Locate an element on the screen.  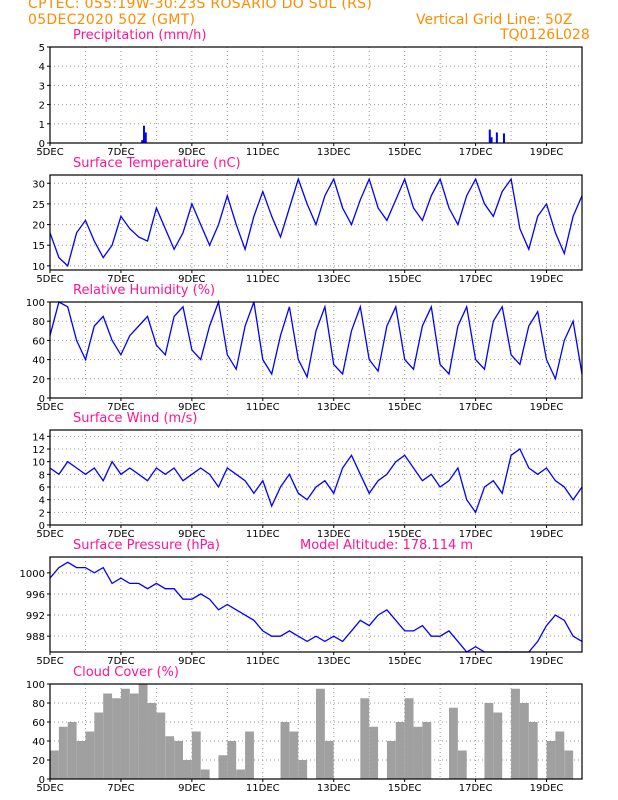
model-altitude: Model Altitude: 178.114 m is located at coordinates (386, 545).